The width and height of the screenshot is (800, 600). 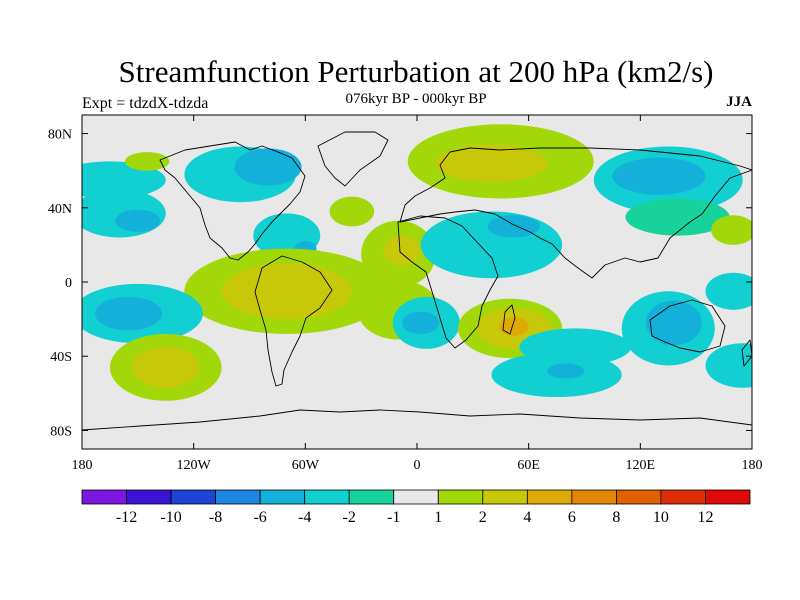 I want to click on colorbar-label: -8, so click(x=215, y=517).